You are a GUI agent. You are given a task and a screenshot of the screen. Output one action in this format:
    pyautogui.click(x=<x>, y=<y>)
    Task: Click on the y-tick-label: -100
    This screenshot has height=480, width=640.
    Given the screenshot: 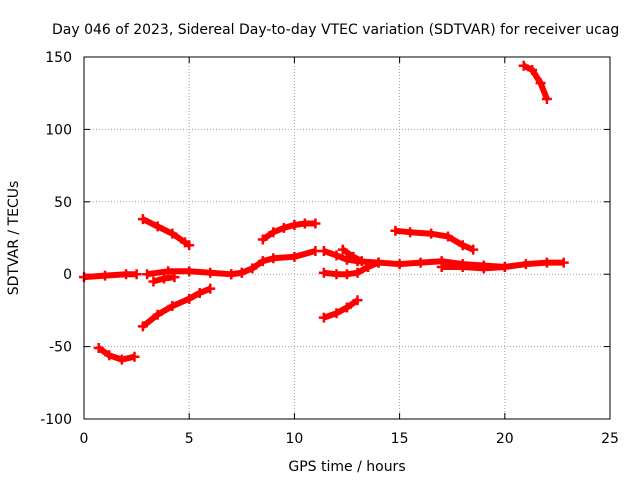 What is the action you would take?
    pyautogui.click(x=56, y=420)
    